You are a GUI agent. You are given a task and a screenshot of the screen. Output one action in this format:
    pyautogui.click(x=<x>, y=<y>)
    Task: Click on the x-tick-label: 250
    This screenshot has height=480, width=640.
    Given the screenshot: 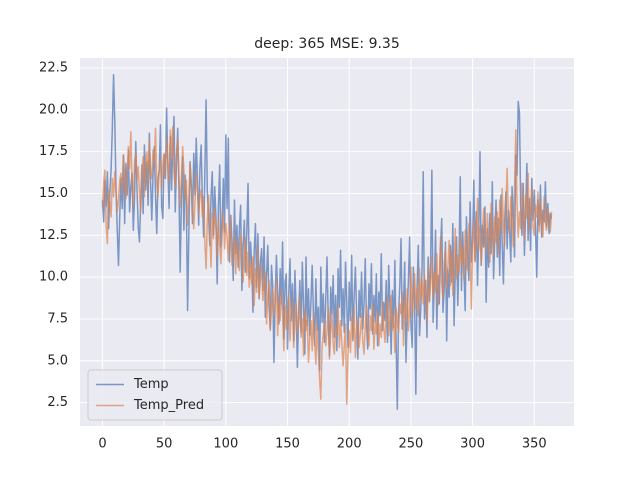 What is the action you would take?
    pyautogui.click(x=410, y=444)
    